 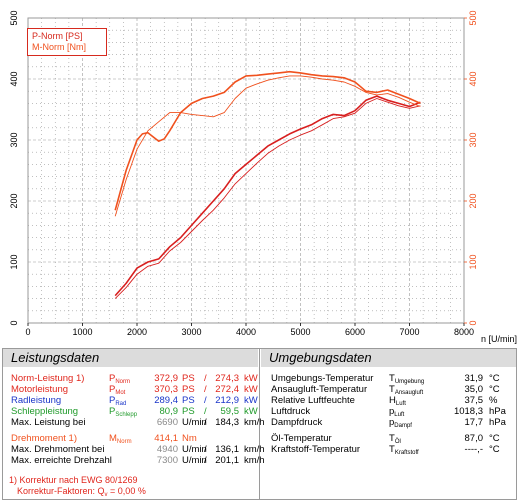 What do you see at coordinates (473, 17) in the screenshot?
I see `y-right-tick-label: 500` at bounding box center [473, 17].